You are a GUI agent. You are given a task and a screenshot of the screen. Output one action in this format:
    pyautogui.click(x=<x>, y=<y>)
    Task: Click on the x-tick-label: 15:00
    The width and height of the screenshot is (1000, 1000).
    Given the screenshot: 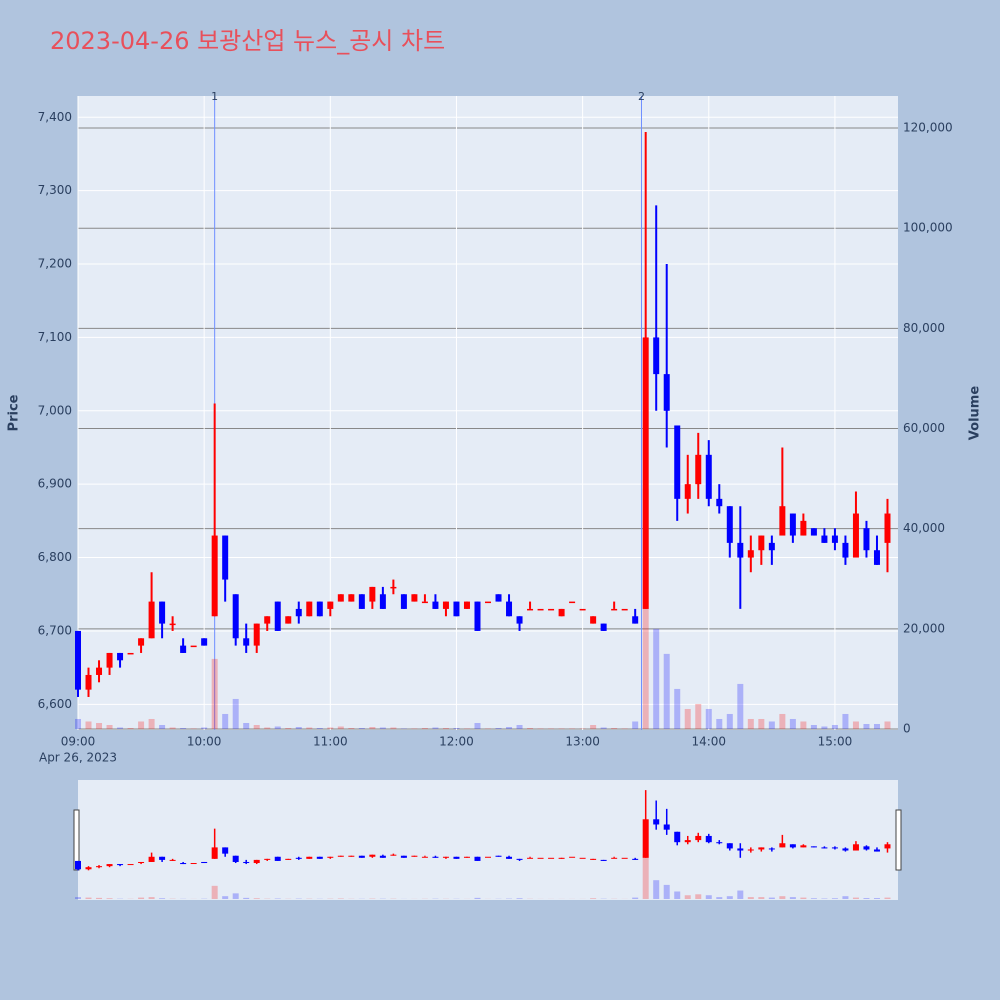 What is the action you would take?
    pyautogui.click(x=835, y=742)
    